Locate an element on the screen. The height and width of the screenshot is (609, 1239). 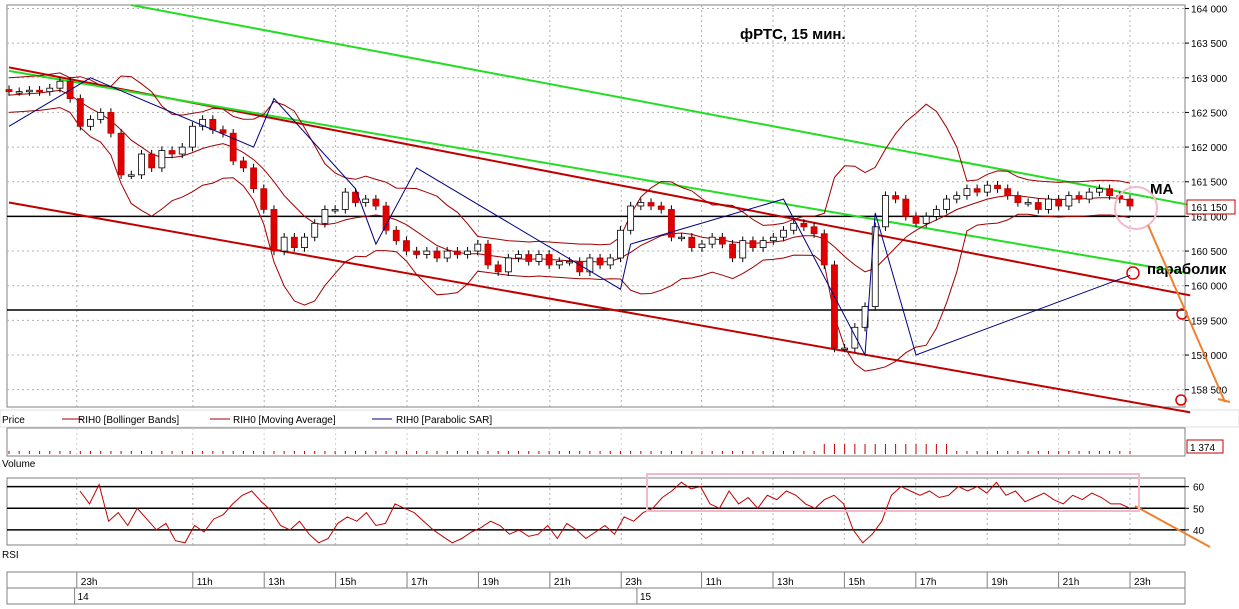
price-tick-label: 160 500 is located at coordinates (1209, 252).